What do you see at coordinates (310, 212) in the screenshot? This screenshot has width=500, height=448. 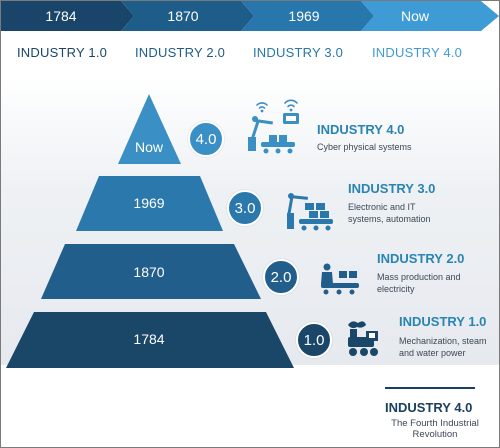 I see `robot-arm-boxes-icon` at bounding box center [310, 212].